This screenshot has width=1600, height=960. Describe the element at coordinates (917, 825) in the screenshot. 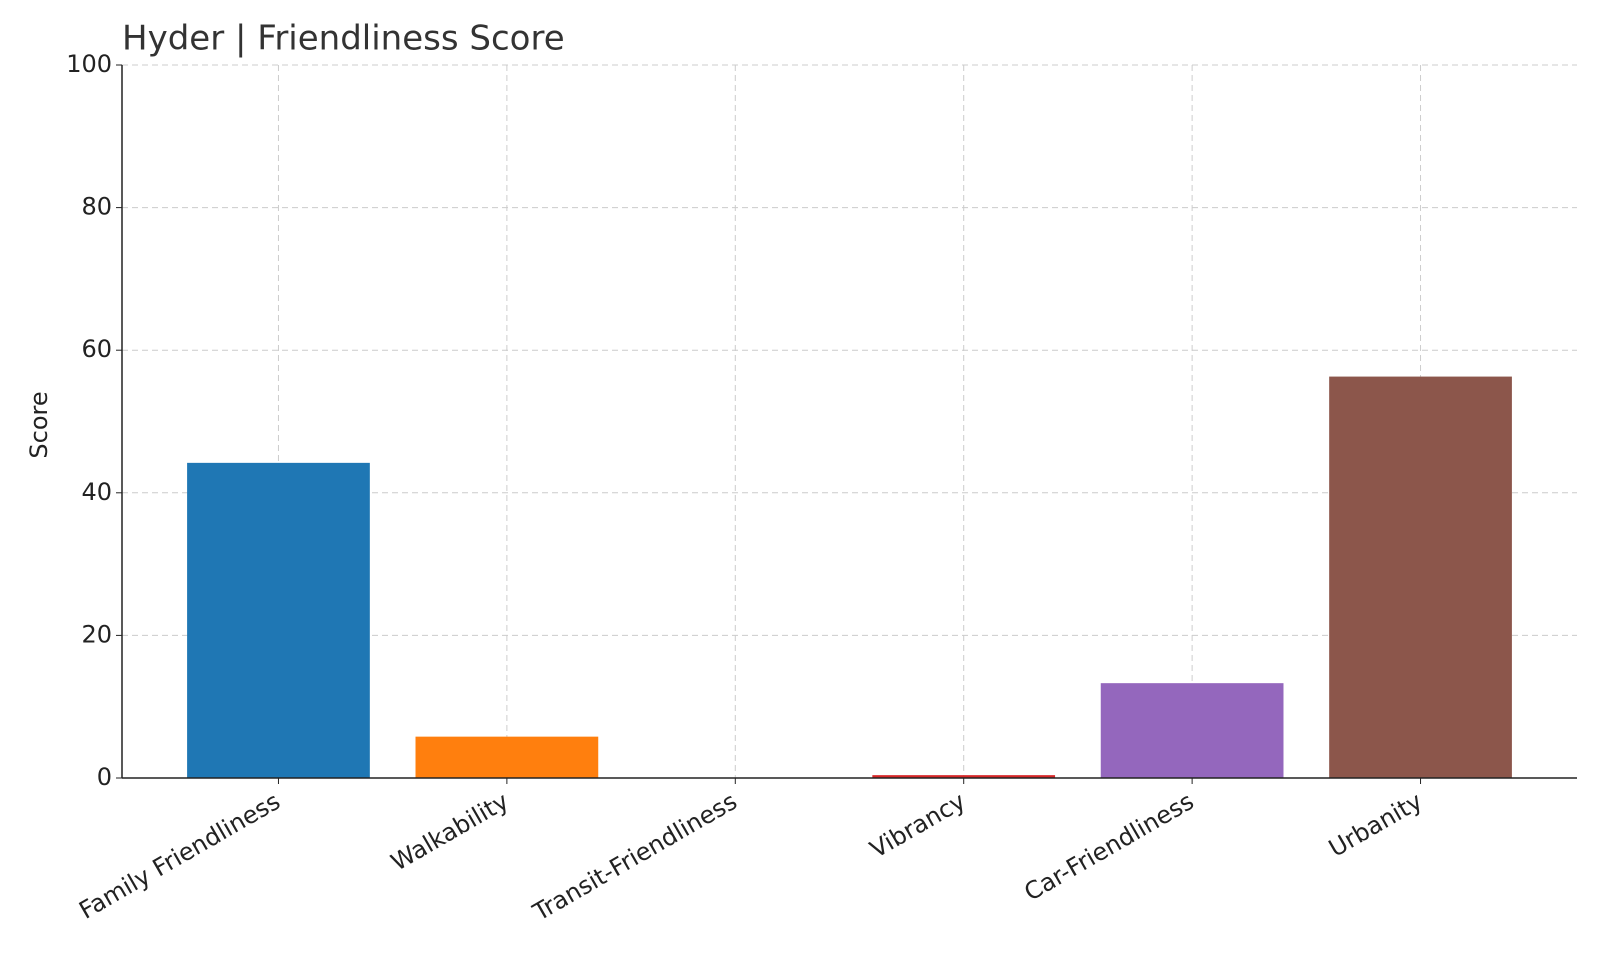

I see `x-tick-label: Vibrancy` at that location.